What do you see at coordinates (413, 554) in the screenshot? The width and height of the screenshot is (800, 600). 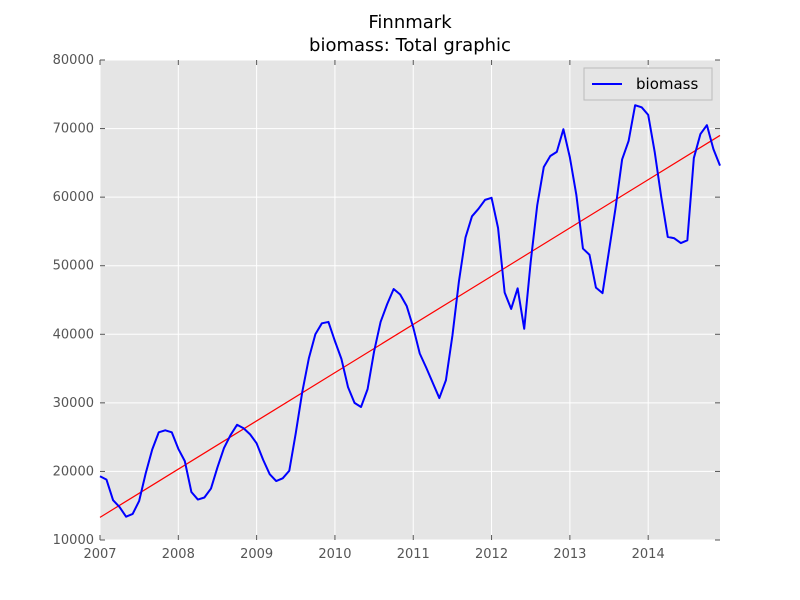 I see `x-tick-label: 2011` at bounding box center [413, 554].